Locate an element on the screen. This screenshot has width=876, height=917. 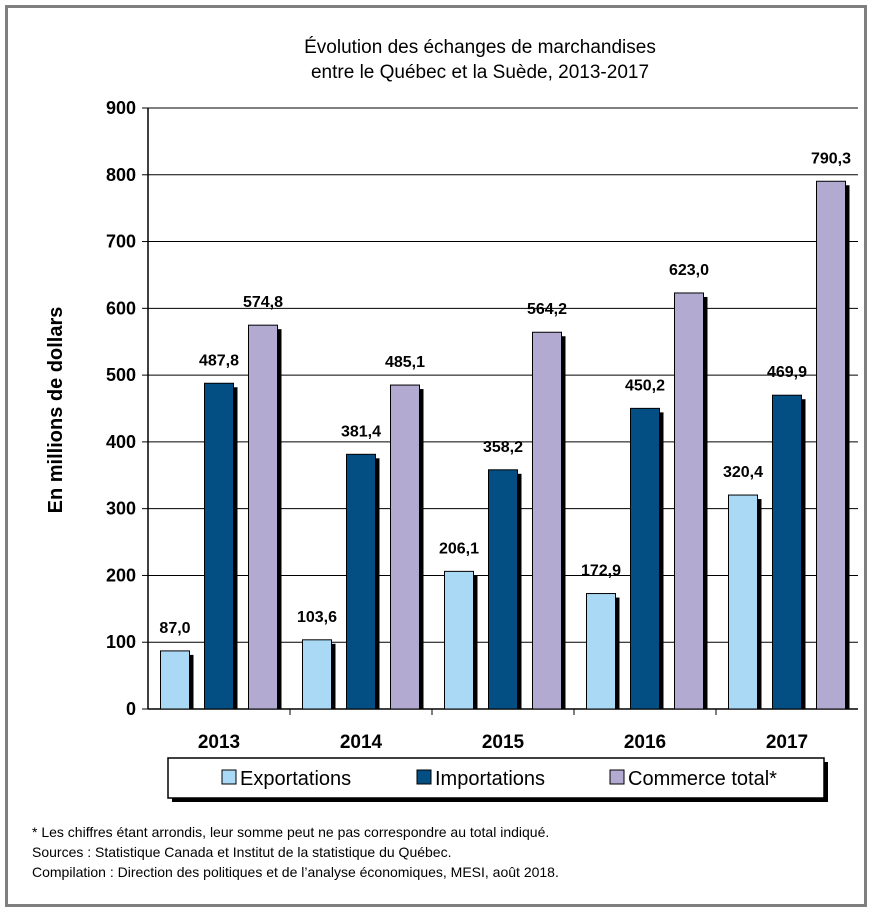
data-label: 206,1 is located at coordinates (459, 548).